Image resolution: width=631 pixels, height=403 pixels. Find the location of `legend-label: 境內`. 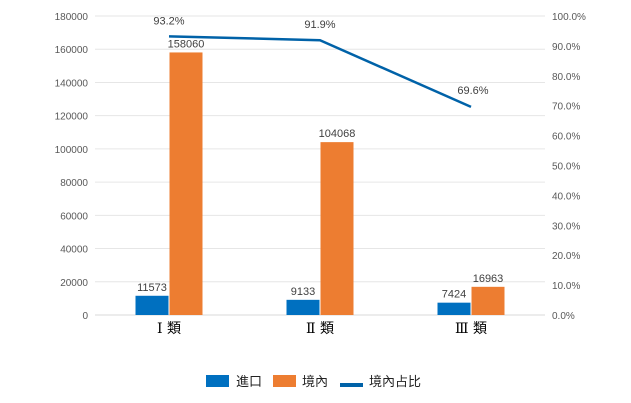

legend-label: 境內 is located at coordinates (315, 382).